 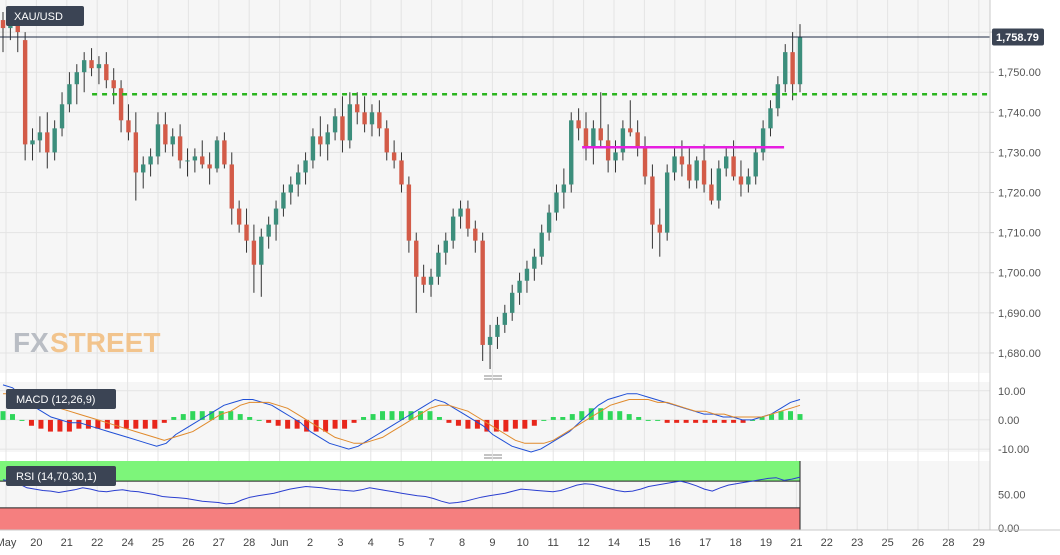 I want to click on macd-resize-handle, so click(x=493, y=377).